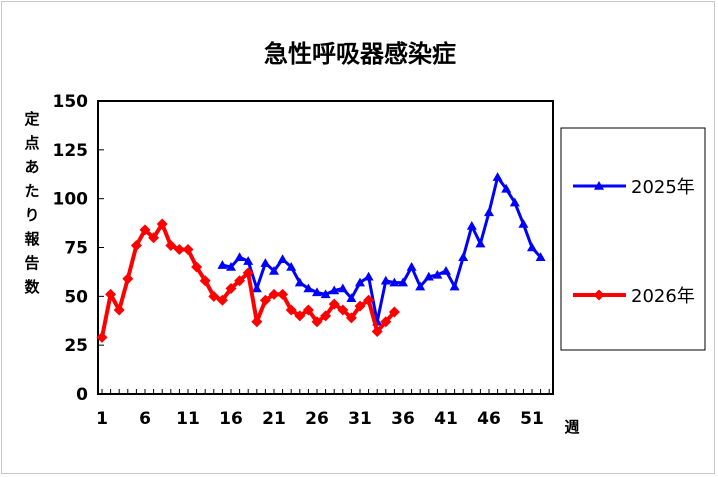 This screenshot has width=718, height=477. Describe the element at coordinates (31, 215) in the screenshot. I see `y-axis-label-char: り` at that location.